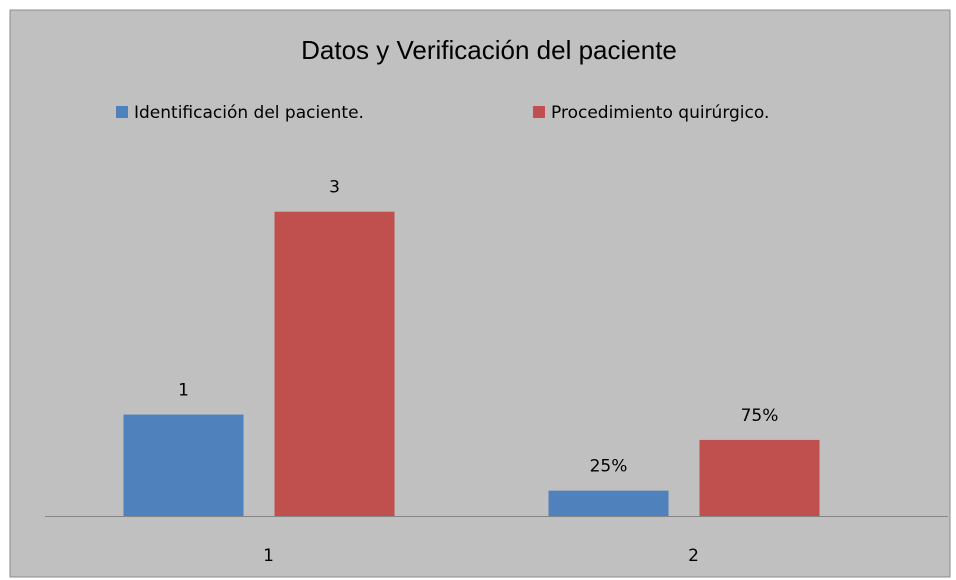  I want to click on legend-label: Identificación del paciente., so click(249, 113).